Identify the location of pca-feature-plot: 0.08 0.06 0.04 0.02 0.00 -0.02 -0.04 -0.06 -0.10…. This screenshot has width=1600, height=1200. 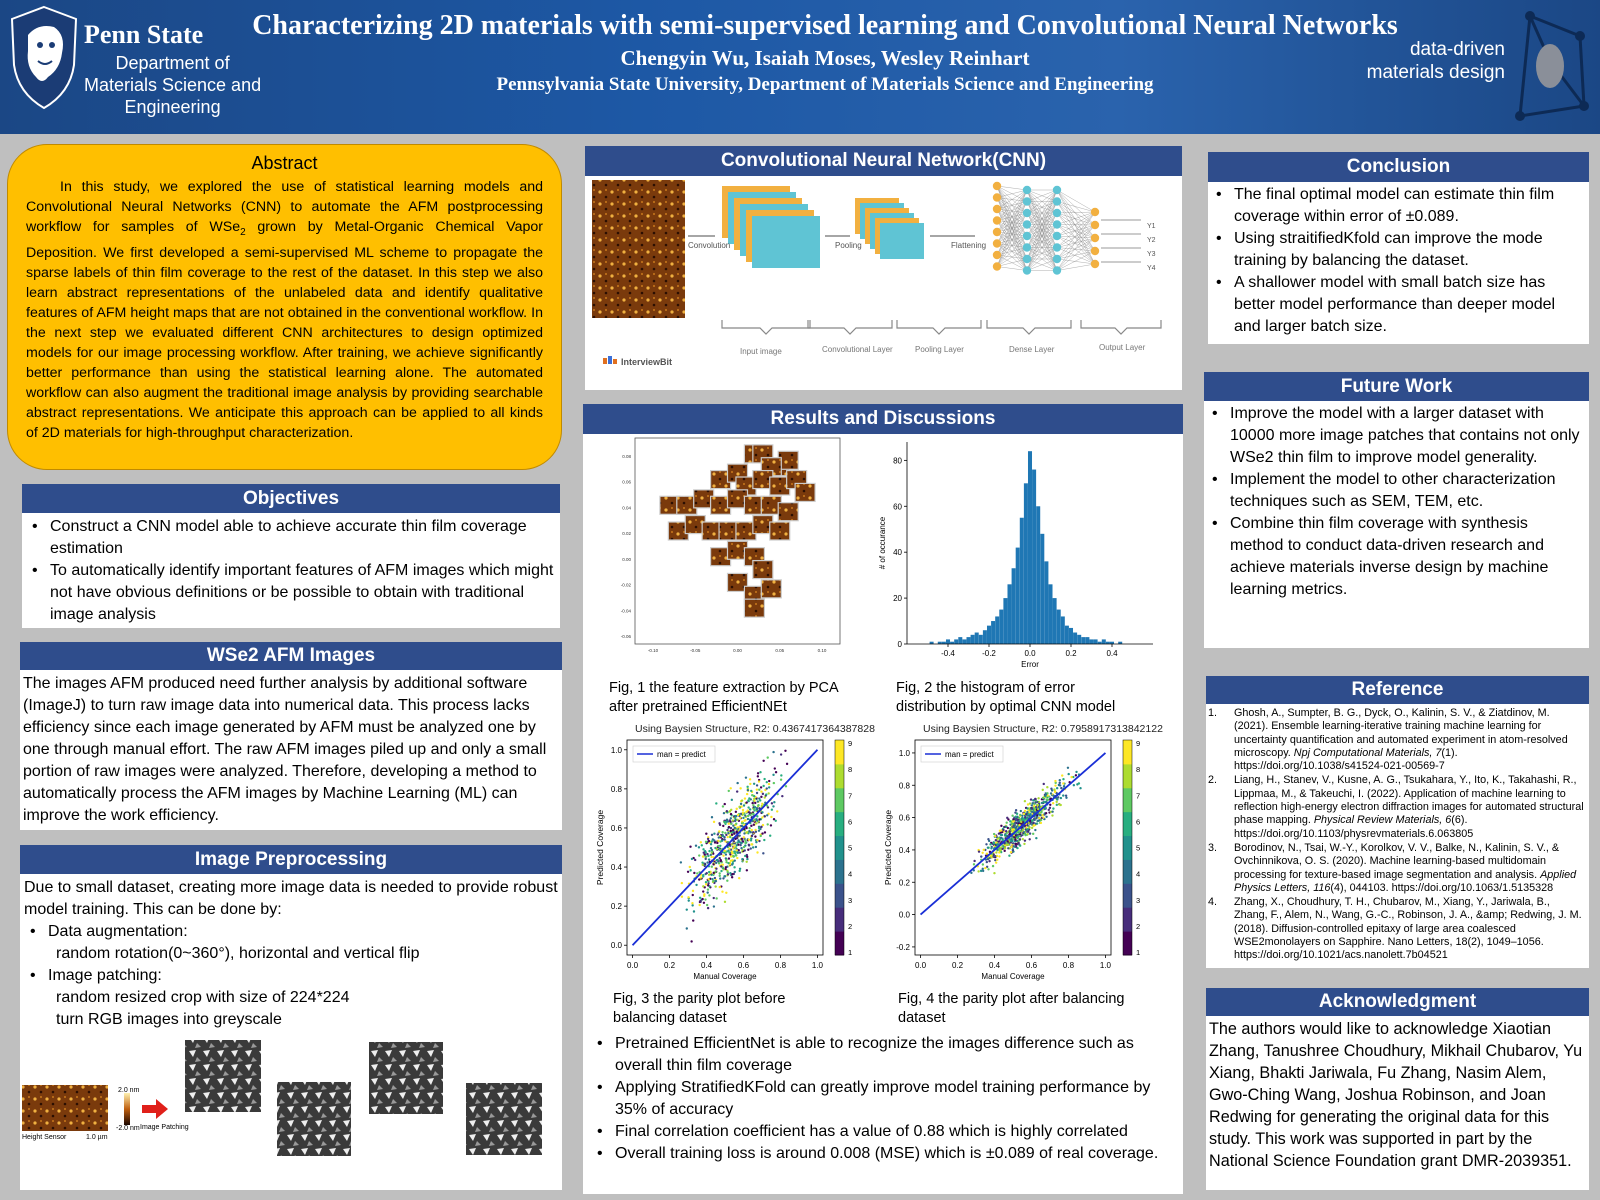
(731, 545).